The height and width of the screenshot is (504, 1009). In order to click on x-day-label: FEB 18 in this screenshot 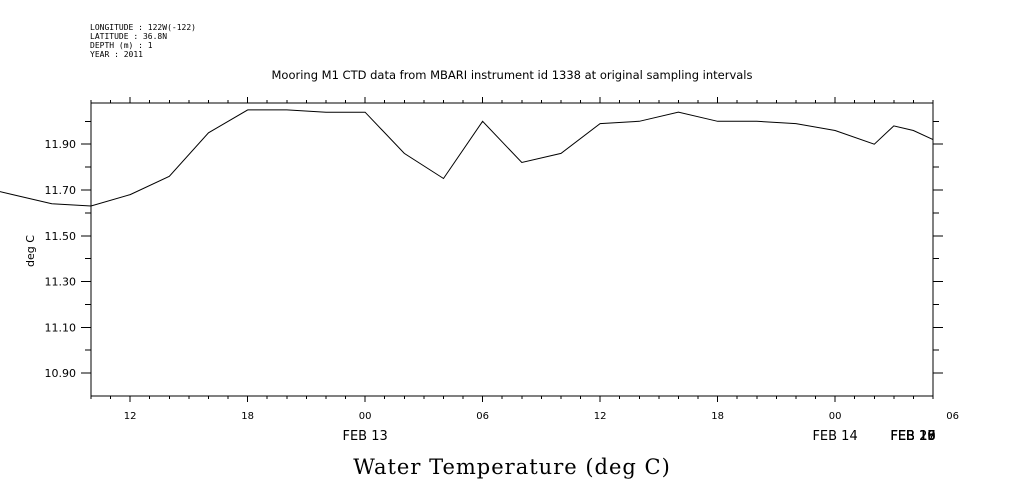, I will do `click(912, 436)`.